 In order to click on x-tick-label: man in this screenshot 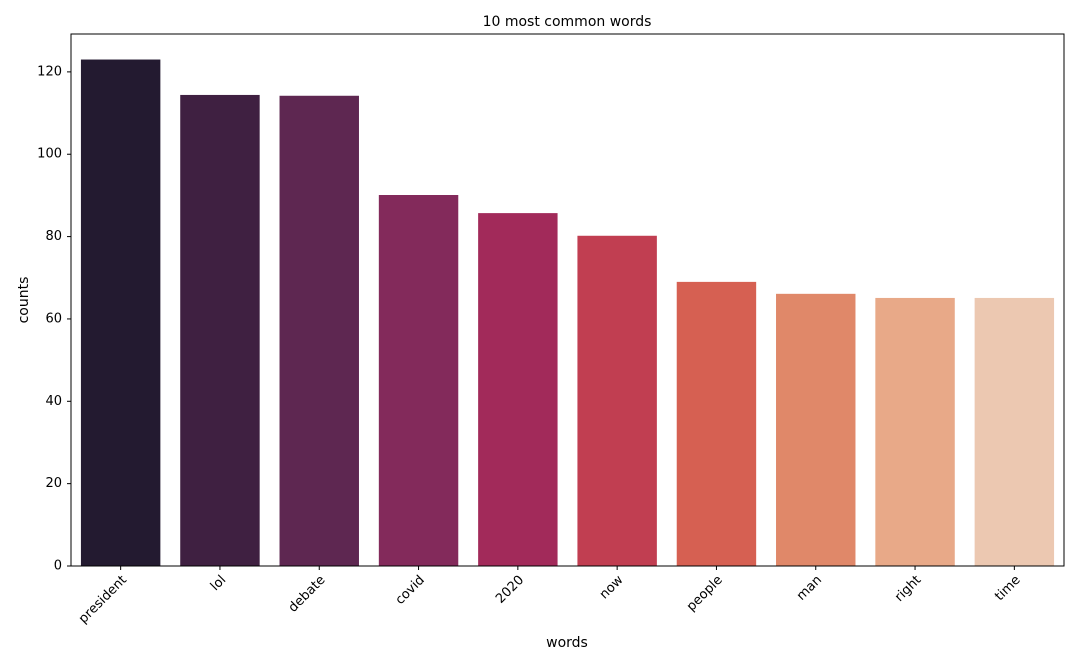, I will do `click(809, 588)`.